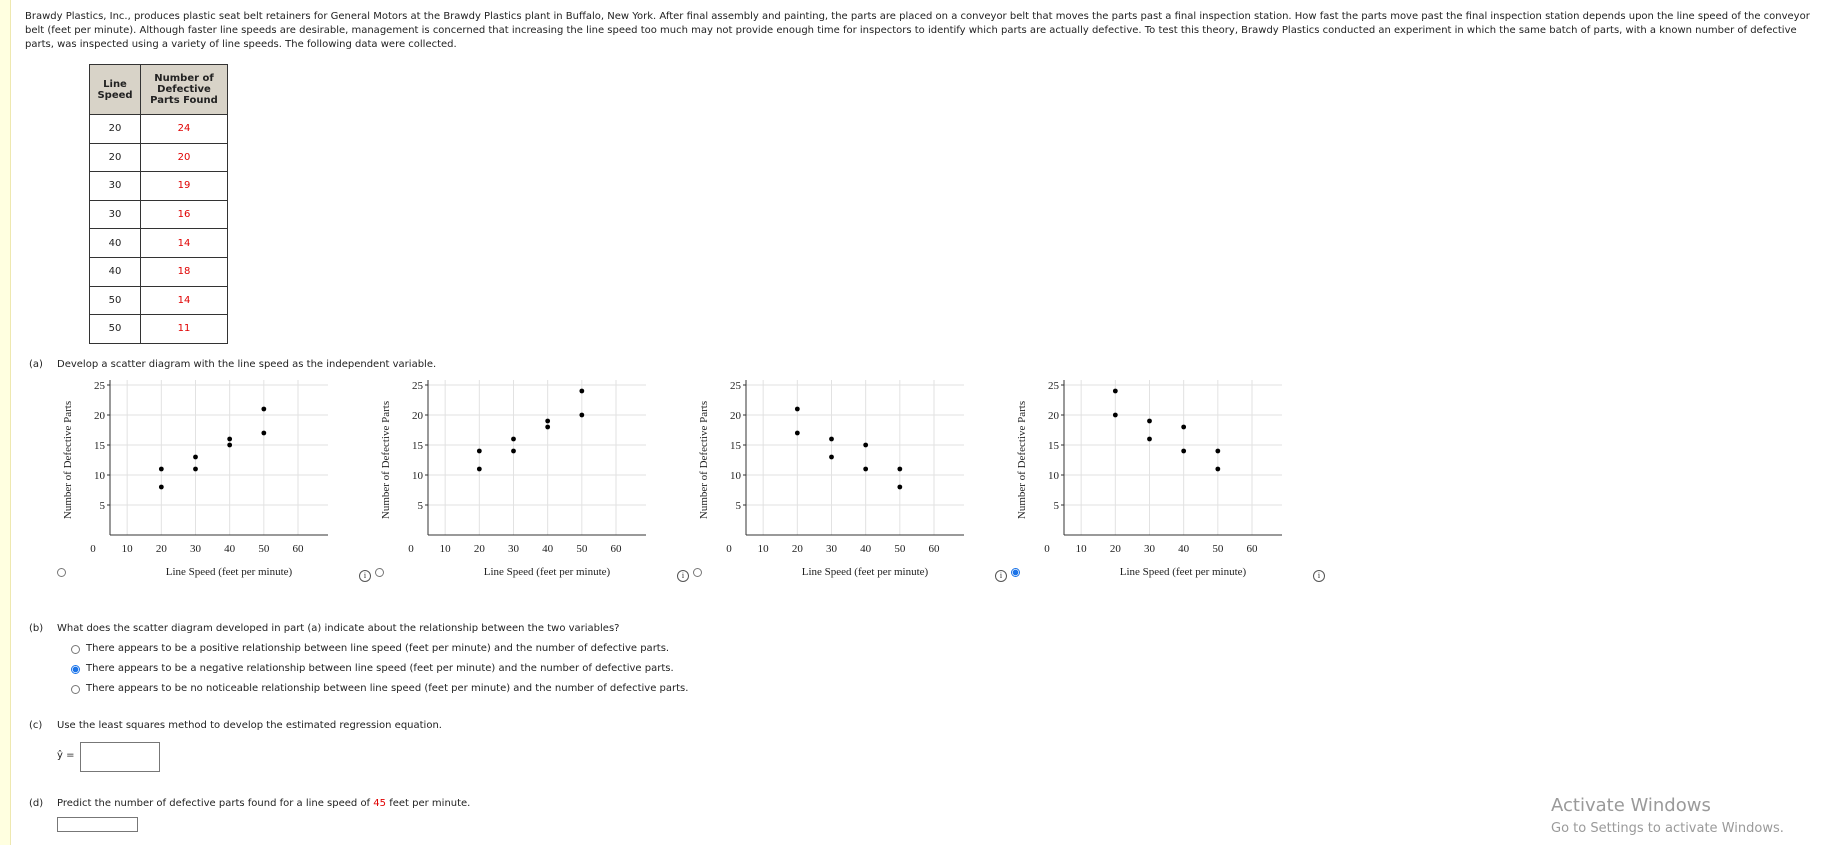 The height and width of the screenshot is (845, 1826). I want to click on watermark-subtitle: Go to Settings to activate Windows., so click(1667, 828).